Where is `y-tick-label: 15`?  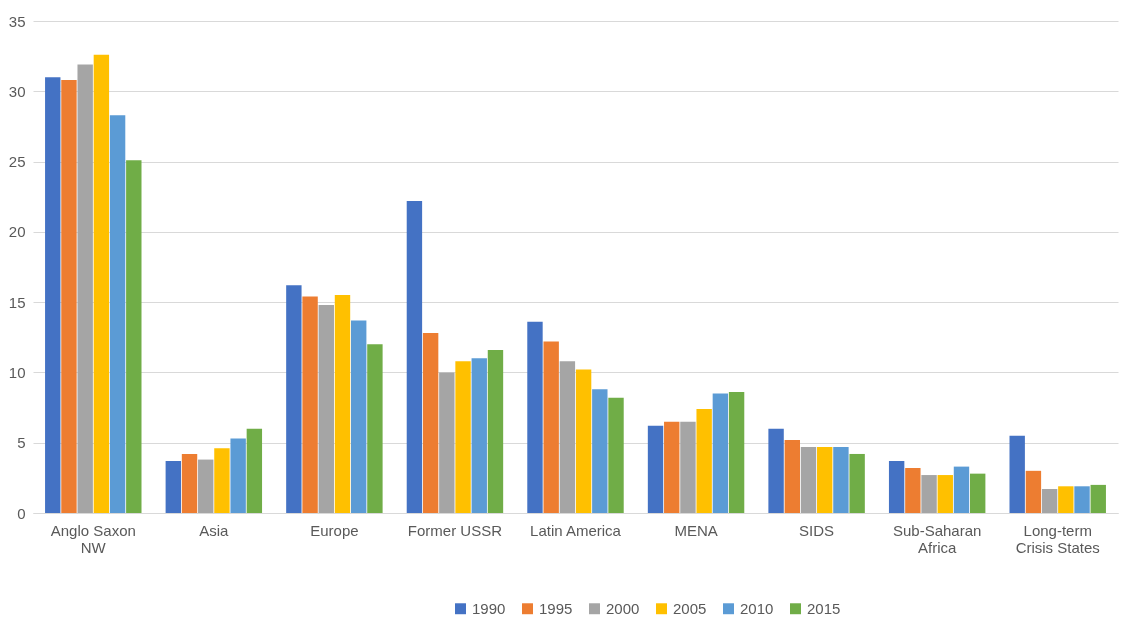
y-tick-label: 15 is located at coordinates (17, 302).